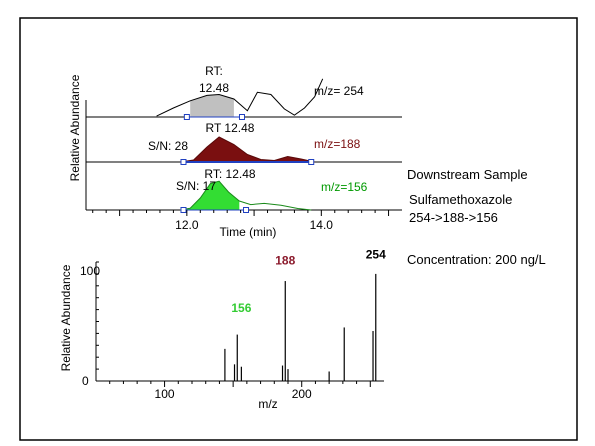 The width and height of the screenshot is (595, 446). I want to click on retention-time-label: RT:, so click(214, 71).